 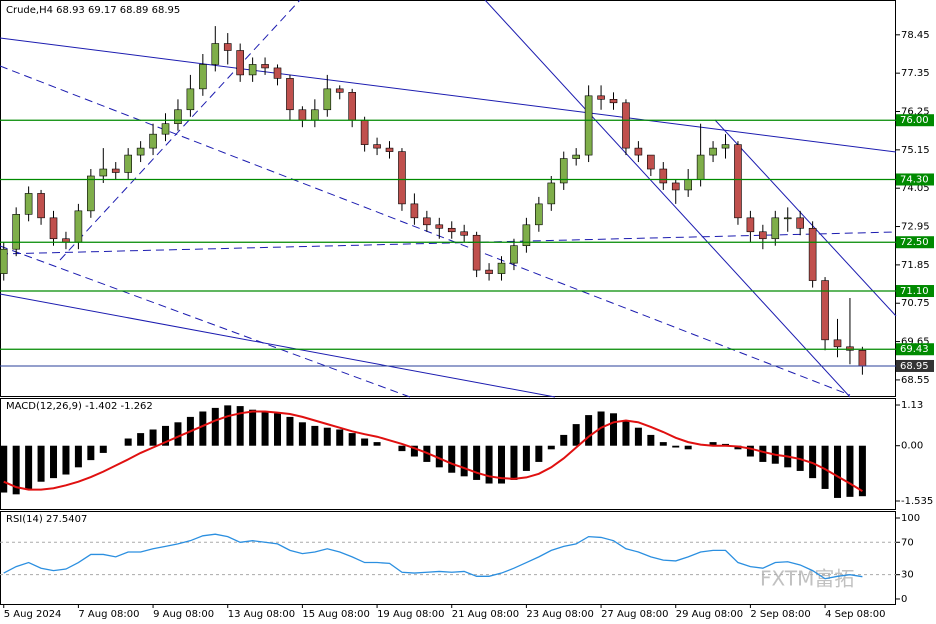 I want to click on x-tick-label: 9 Aug 08:00, so click(x=183, y=614).